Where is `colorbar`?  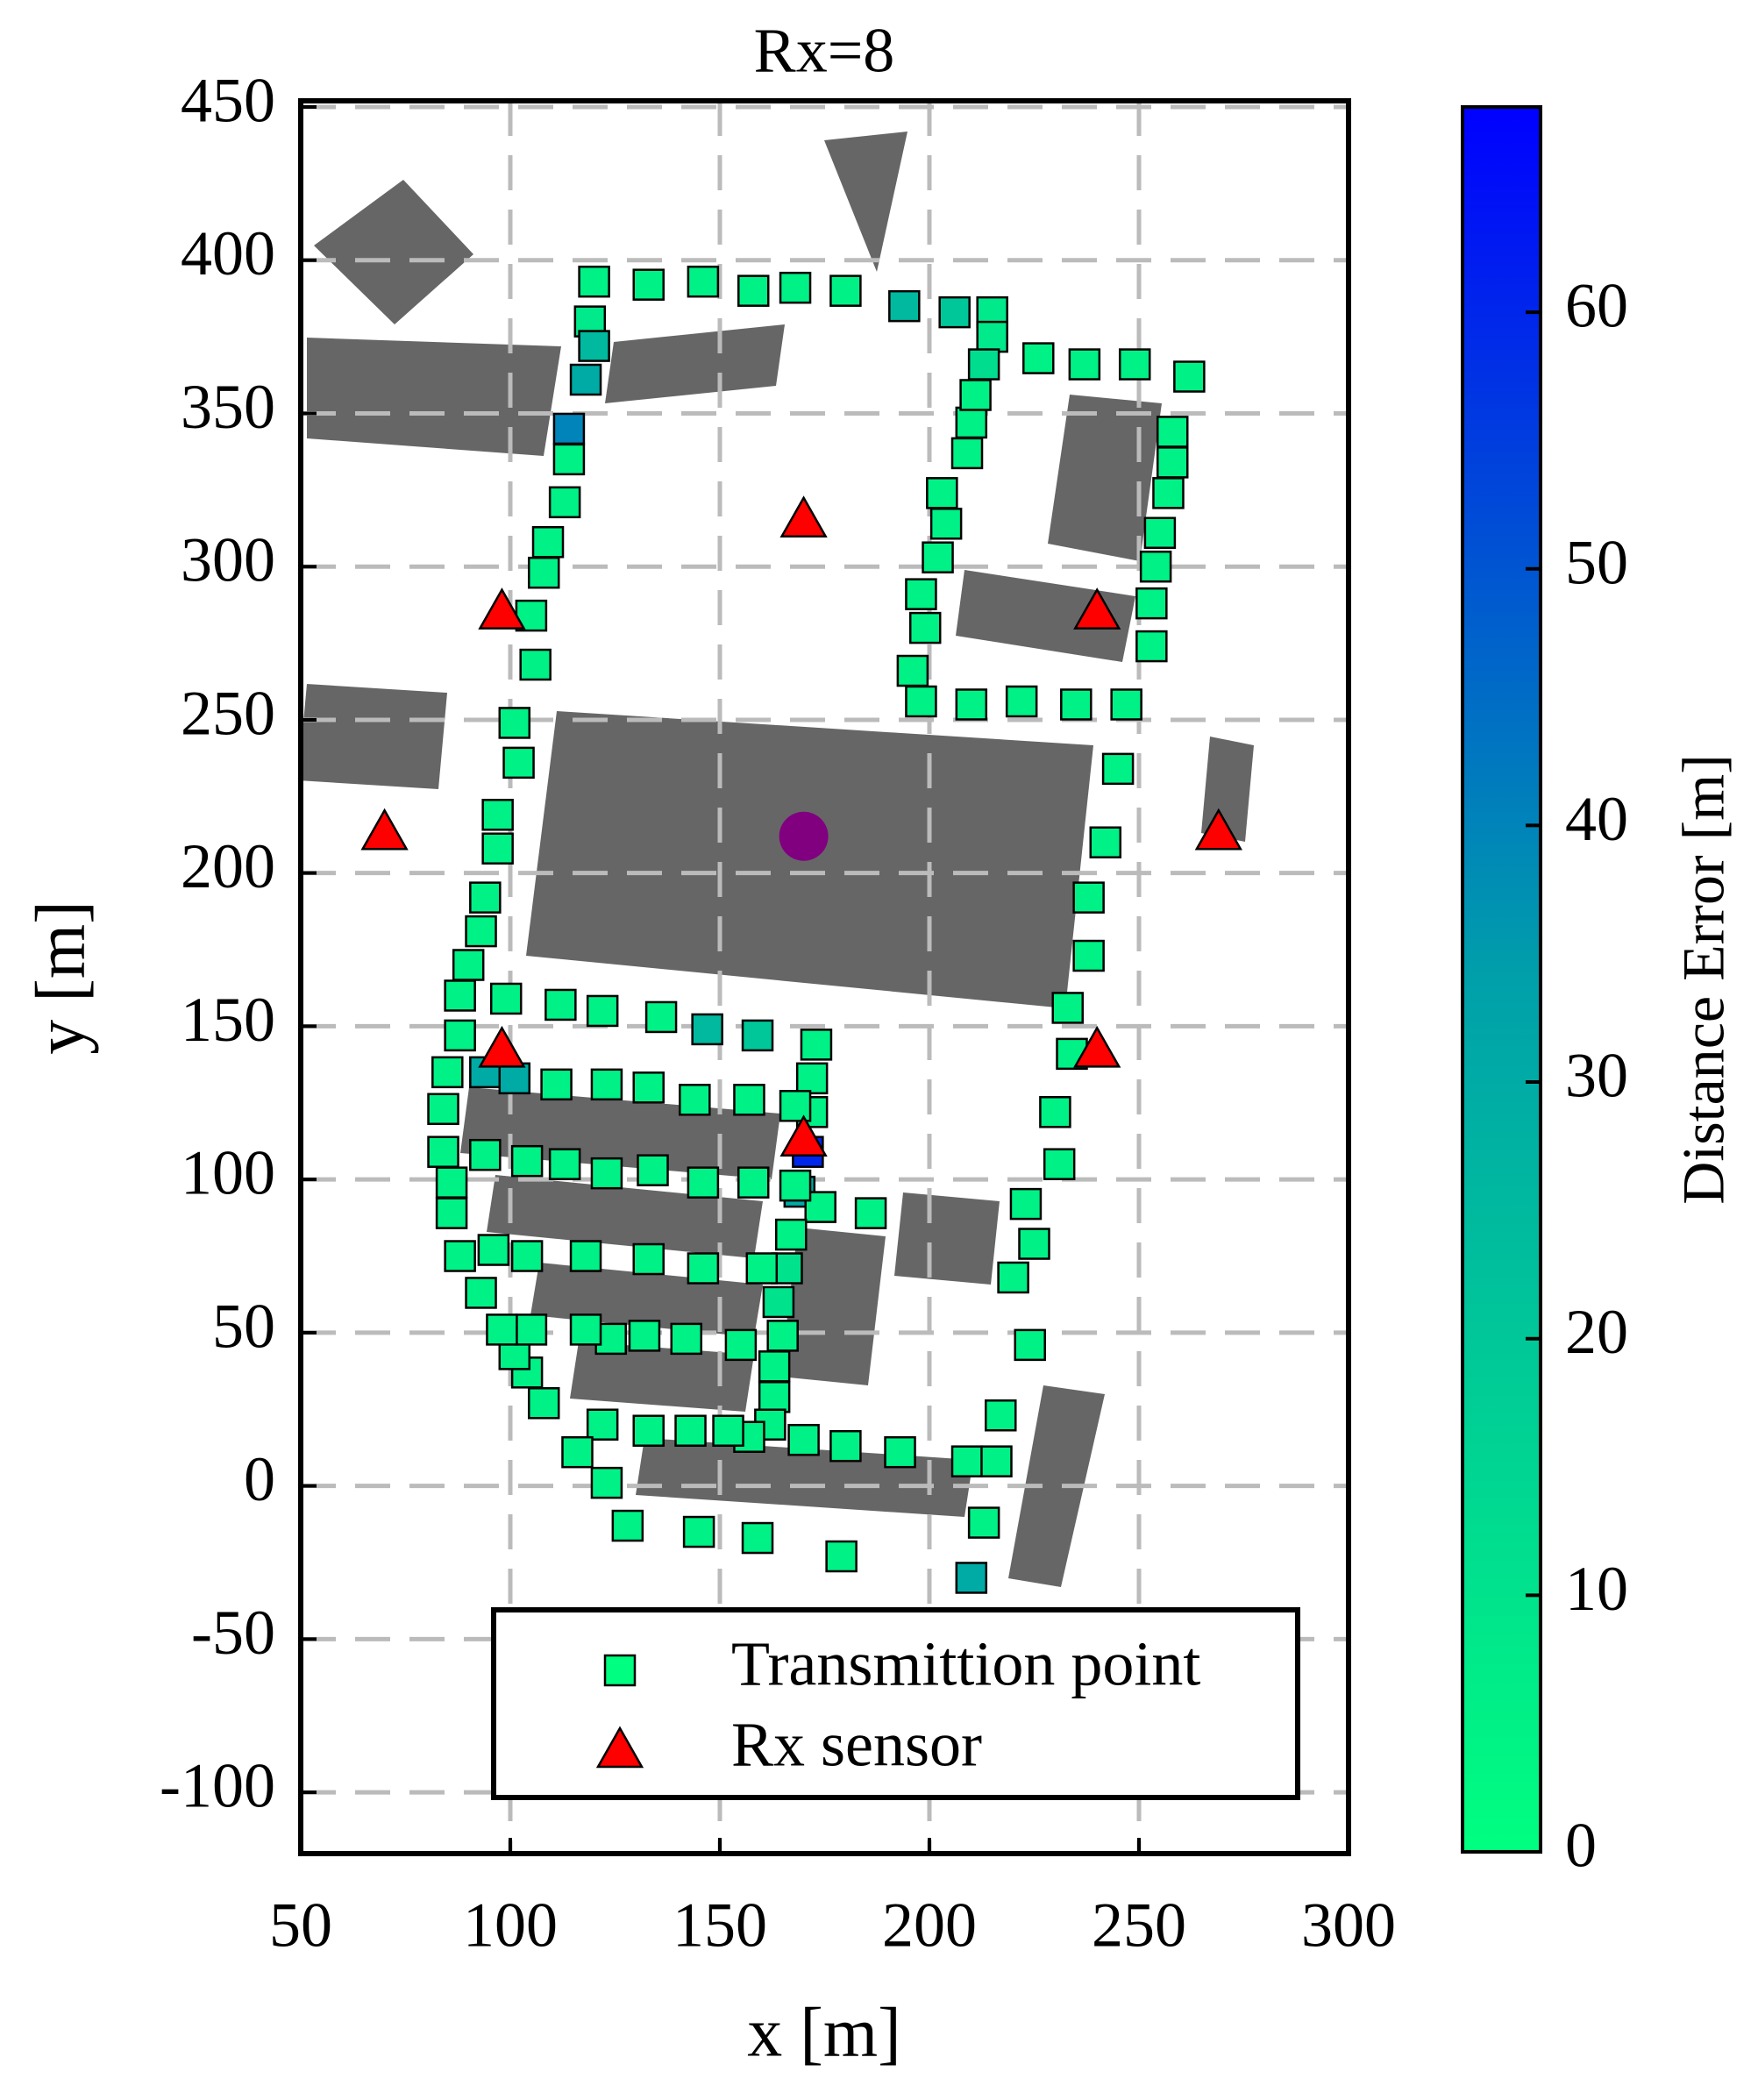 colorbar is located at coordinates (1501, 979).